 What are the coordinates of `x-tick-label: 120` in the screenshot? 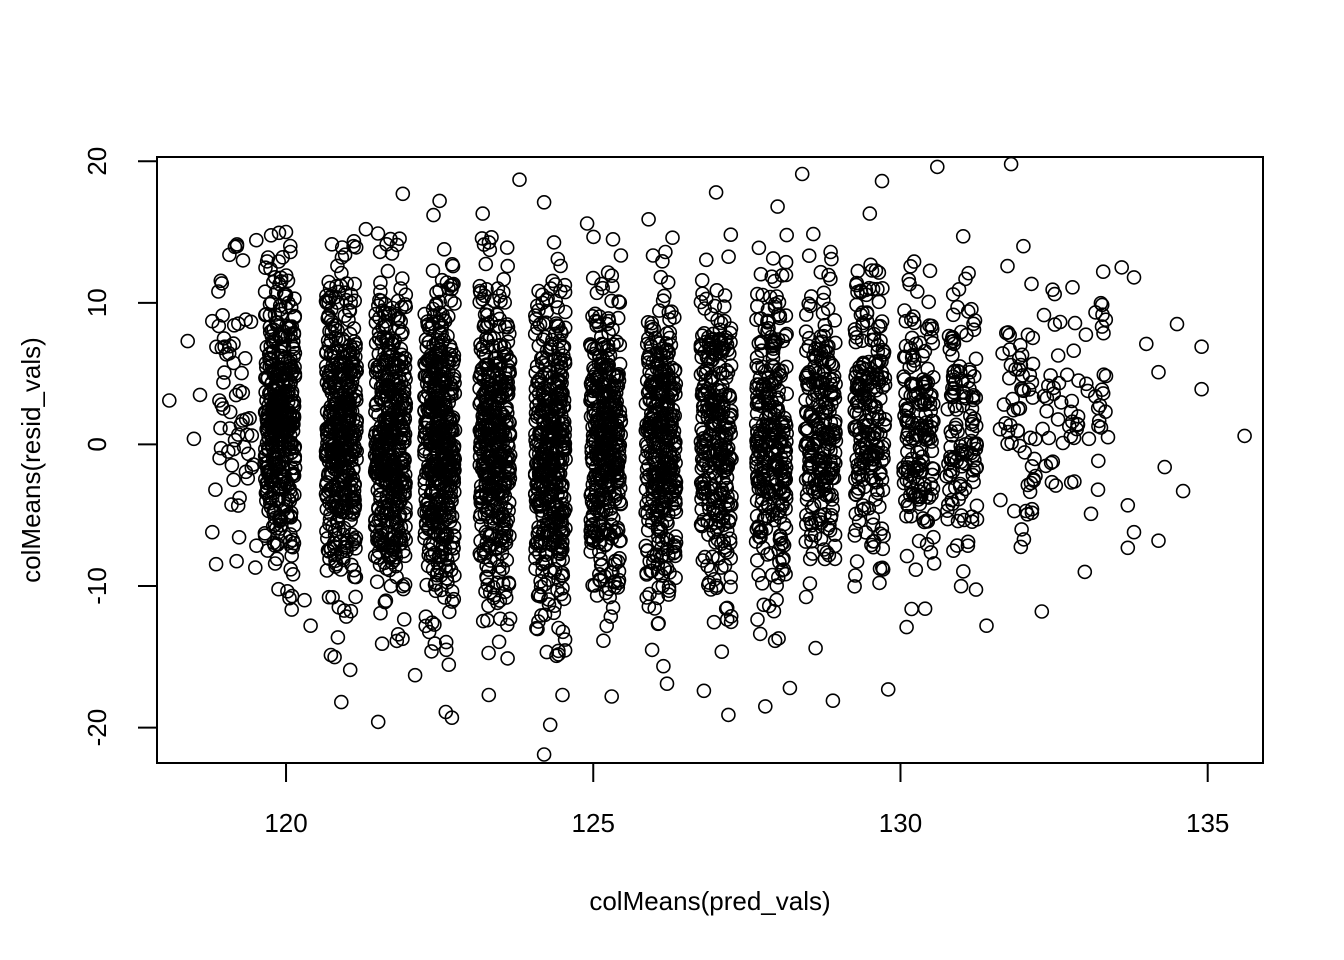 It's located at (285, 823).